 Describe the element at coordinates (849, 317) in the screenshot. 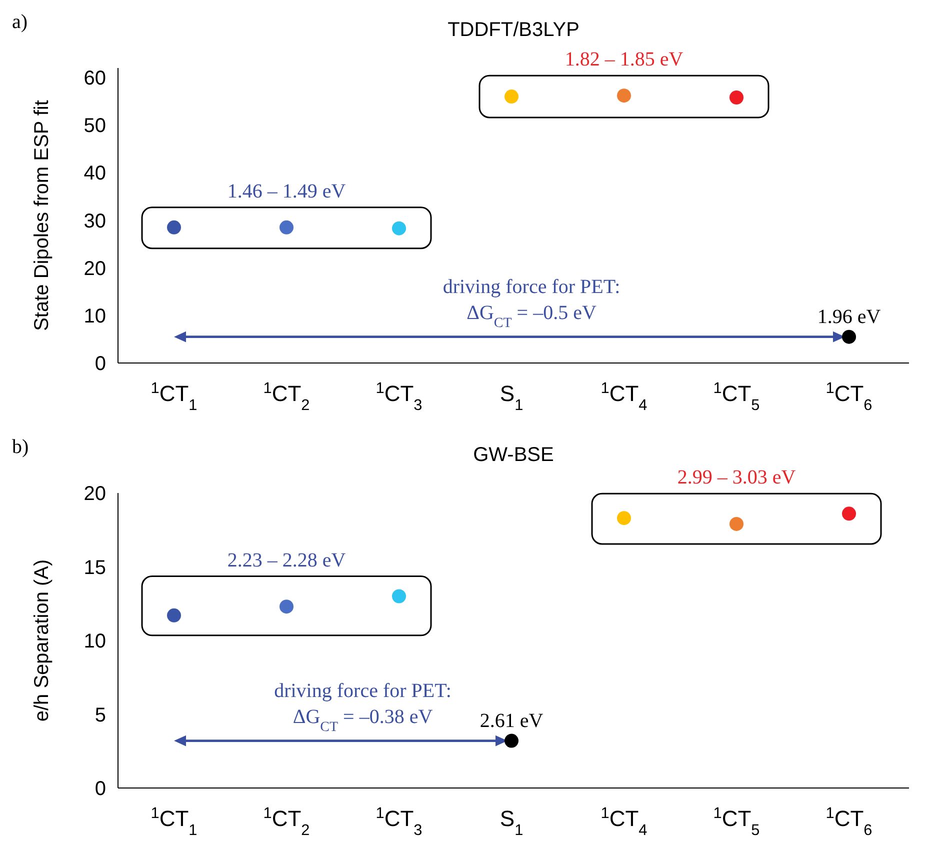

I see `annotation: 1.96 eV` at that location.